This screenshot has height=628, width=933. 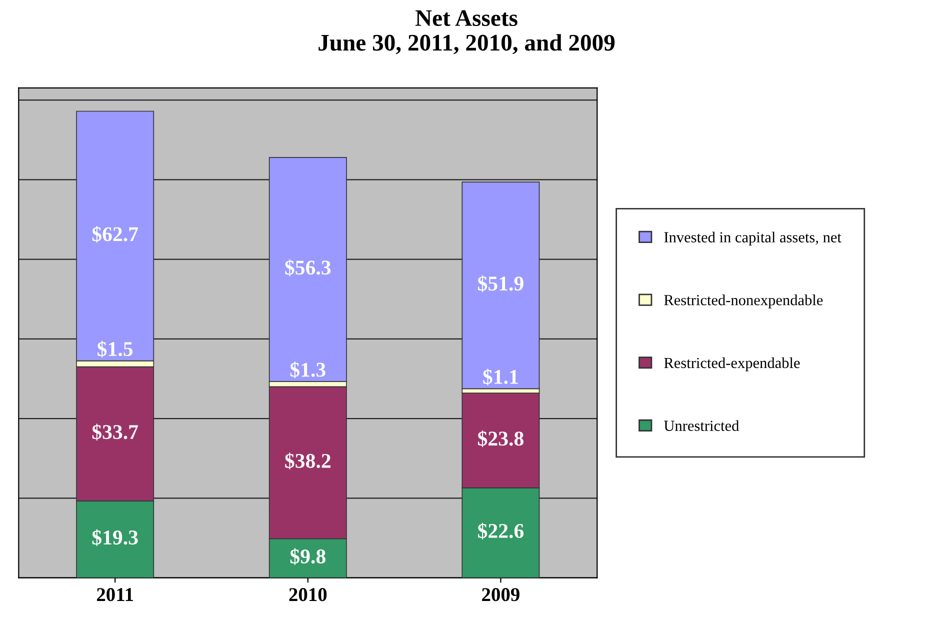 I want to click on data-label: $1.1, so click(x=500, y=377).